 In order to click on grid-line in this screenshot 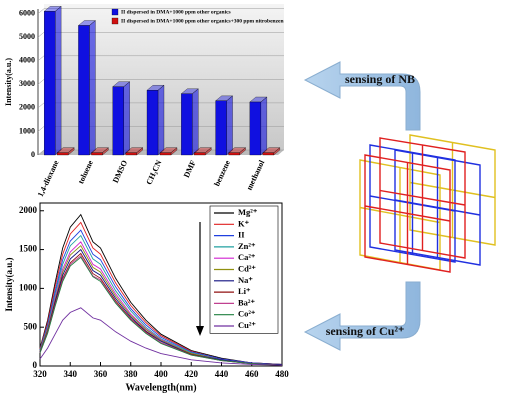, I will do `click(160, 11)`.